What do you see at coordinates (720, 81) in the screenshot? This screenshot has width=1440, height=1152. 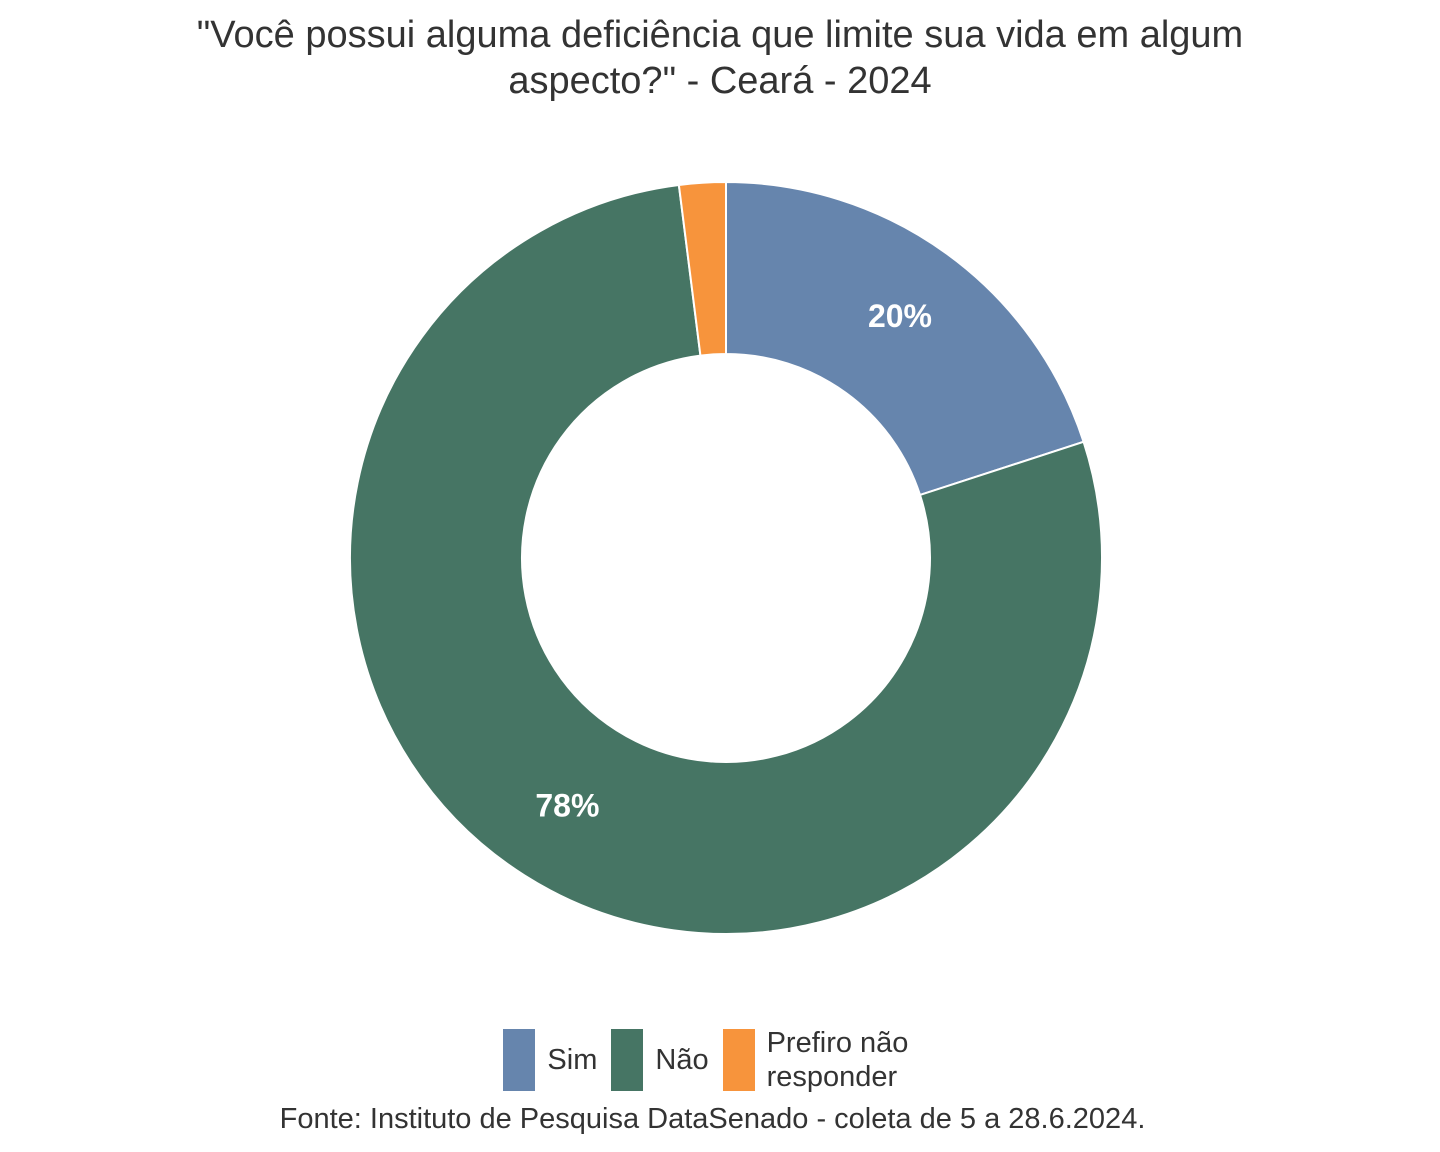 I see `chart-title-line-2: aspecto?" - Ceará - 2024` at bounding box center [720, 81].